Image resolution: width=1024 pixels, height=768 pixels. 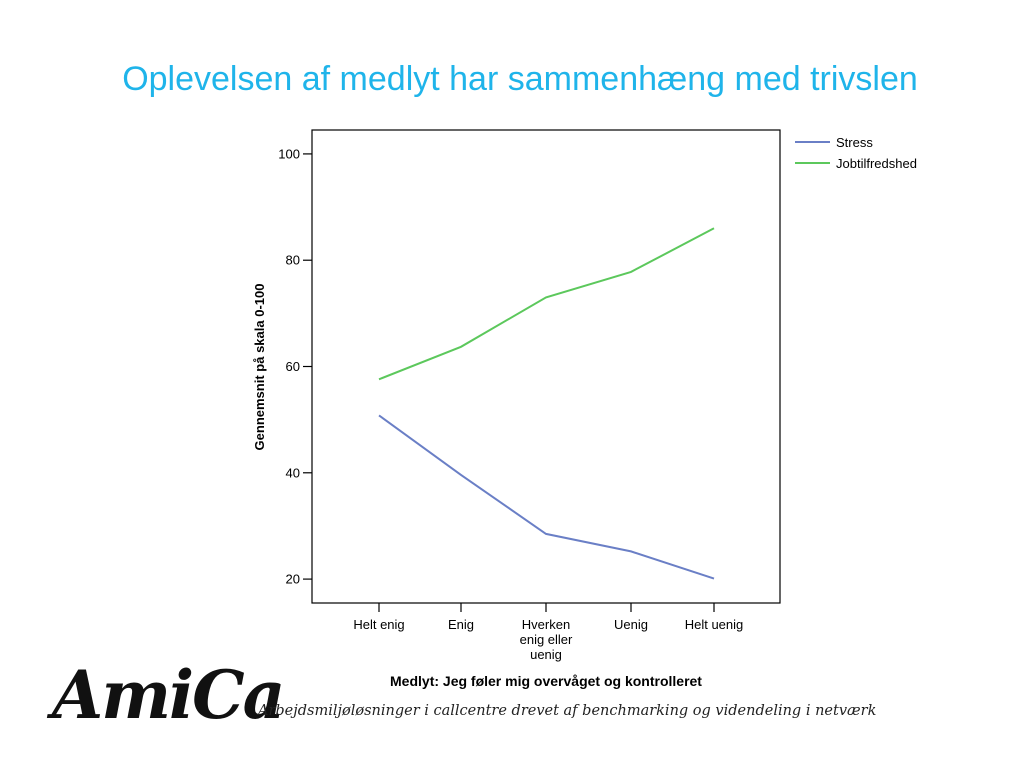 What do you see at coordinates (461, 624) in the screenshot?
I see `x-tick-label: Enig` at bounding box center [461, 624].